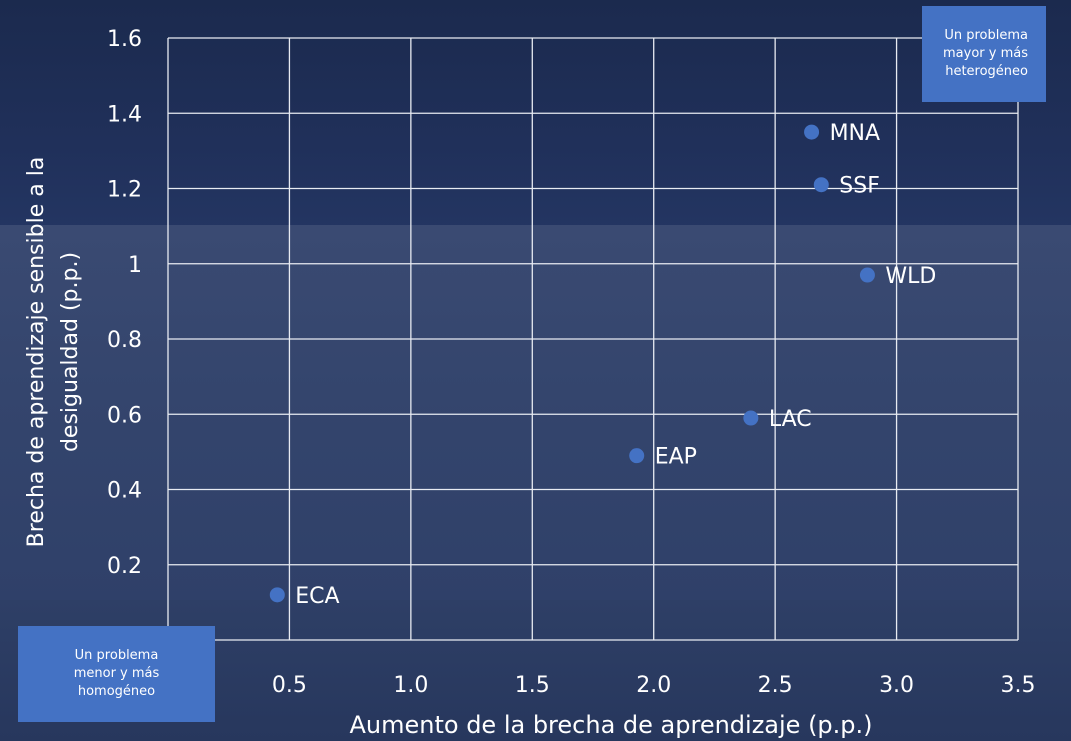 Image resolution: width=1071 pixels, height=741 pixels. I want to click on y-tick-label: 0.8, so click(124, 340).